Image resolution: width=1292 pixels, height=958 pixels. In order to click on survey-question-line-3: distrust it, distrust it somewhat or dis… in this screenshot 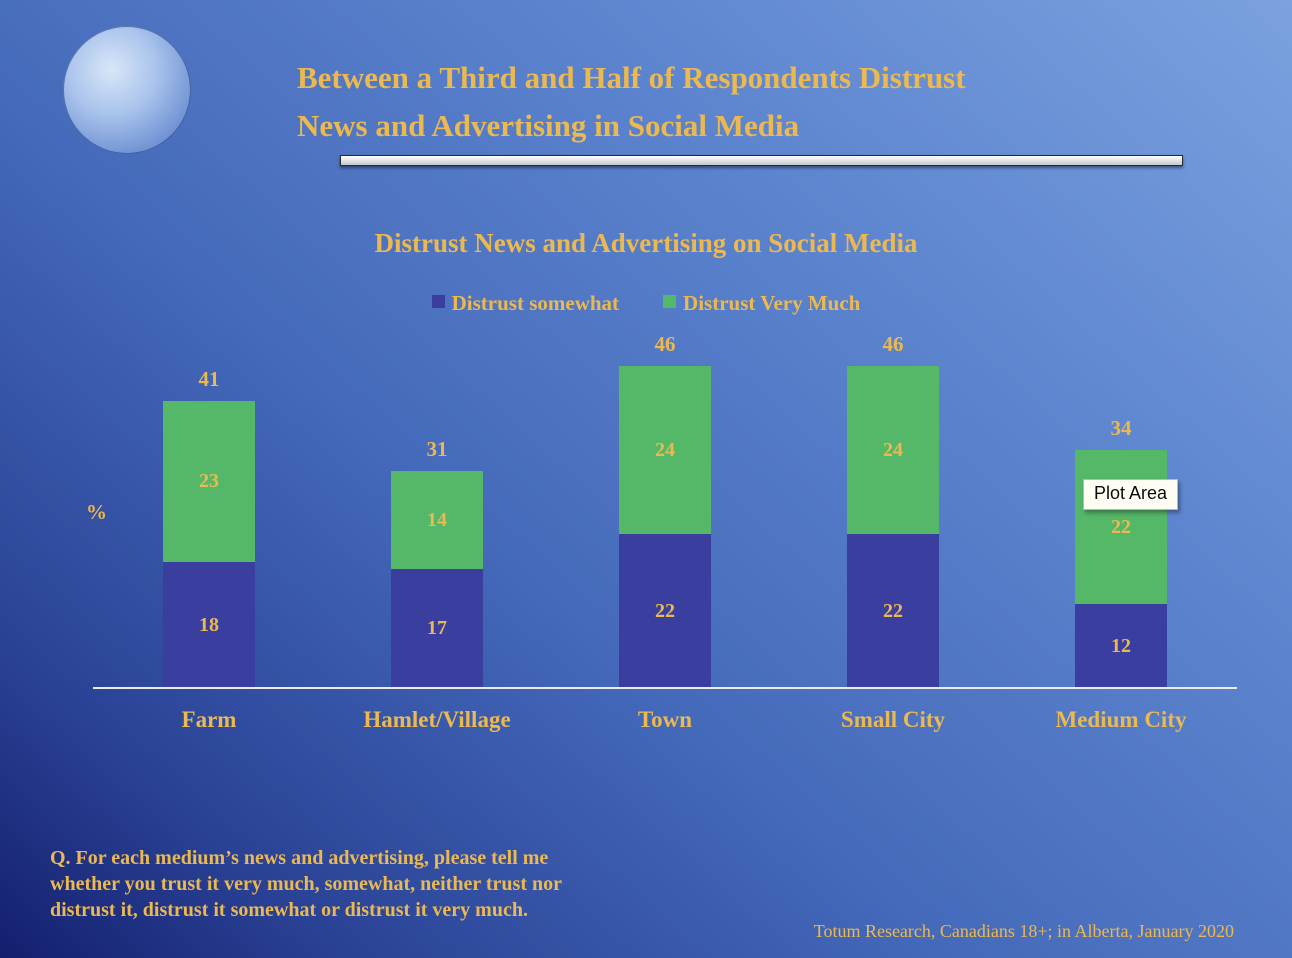, I will do `click(289, 910)`.